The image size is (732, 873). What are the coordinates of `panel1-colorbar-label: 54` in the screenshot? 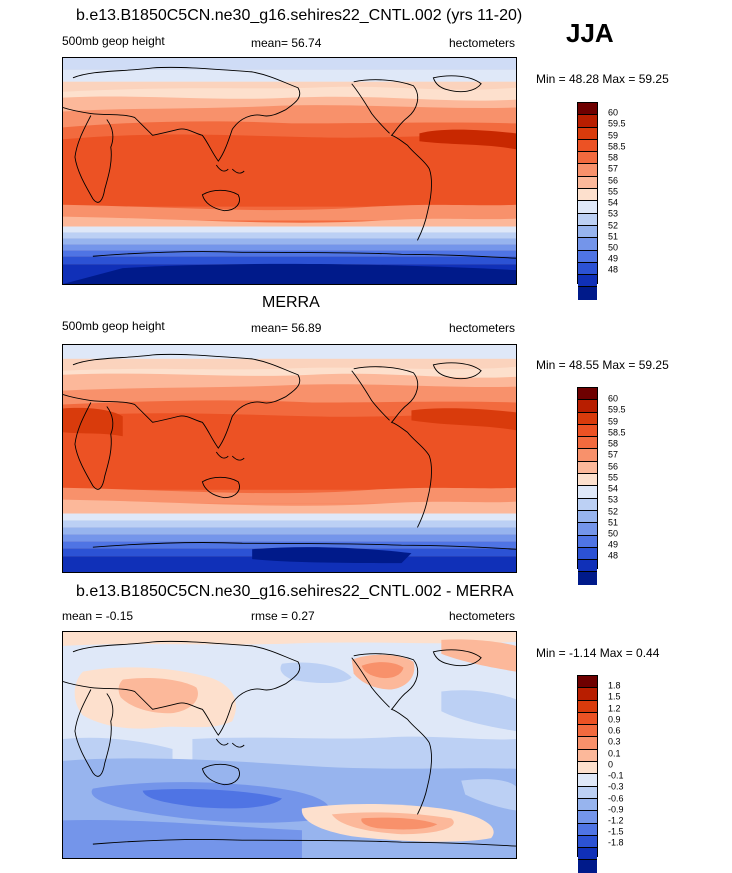 It's located at (613, 202).